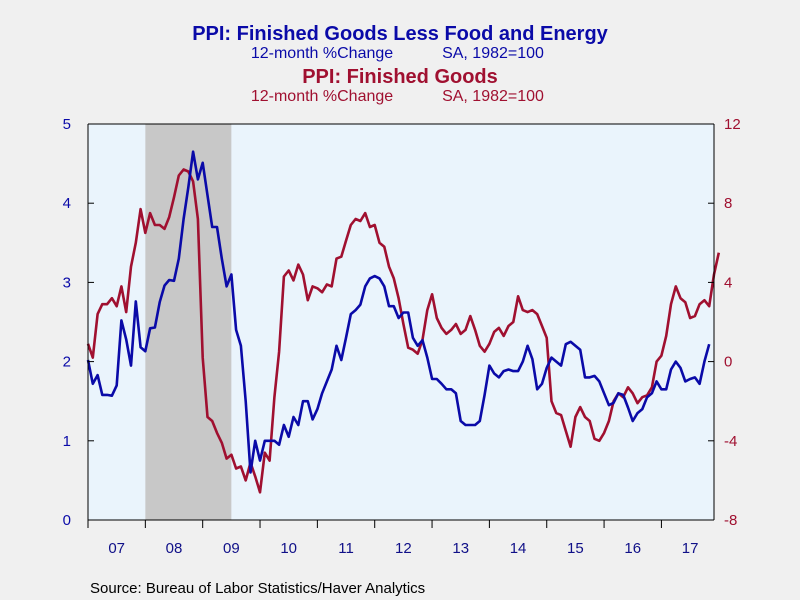 The height and width of the screenshot is (600, 800). What do you see at coordinates (346, 548) in the screenshot?
I see `x-tick-label: 11` at bounding box center [346, 548].